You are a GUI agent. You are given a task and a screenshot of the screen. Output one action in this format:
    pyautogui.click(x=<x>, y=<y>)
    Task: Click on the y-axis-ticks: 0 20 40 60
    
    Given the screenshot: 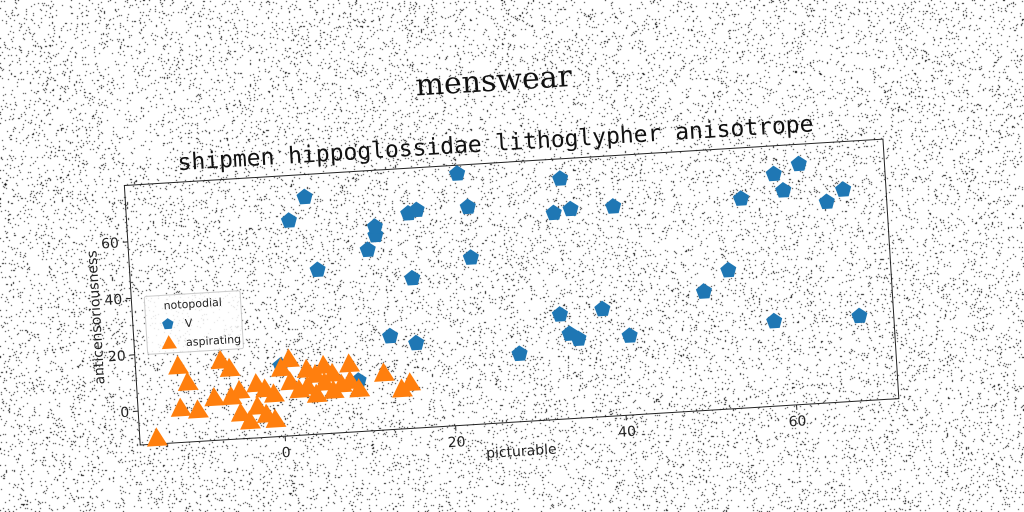 What is the action you would take?
    pyautogui.click(x=120, y=328)
    